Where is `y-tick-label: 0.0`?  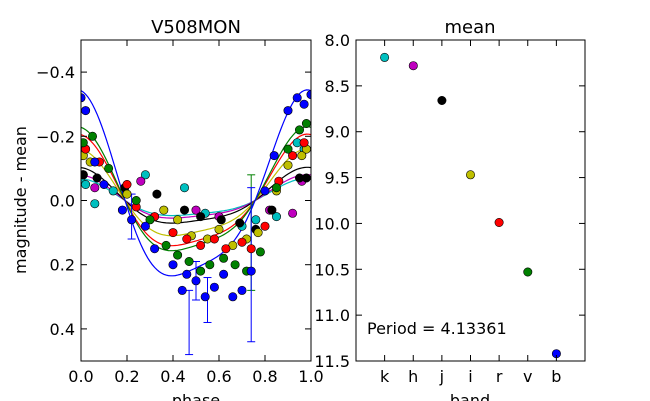
y-tick-label: 0.0 is located at coordinates (62, 201).